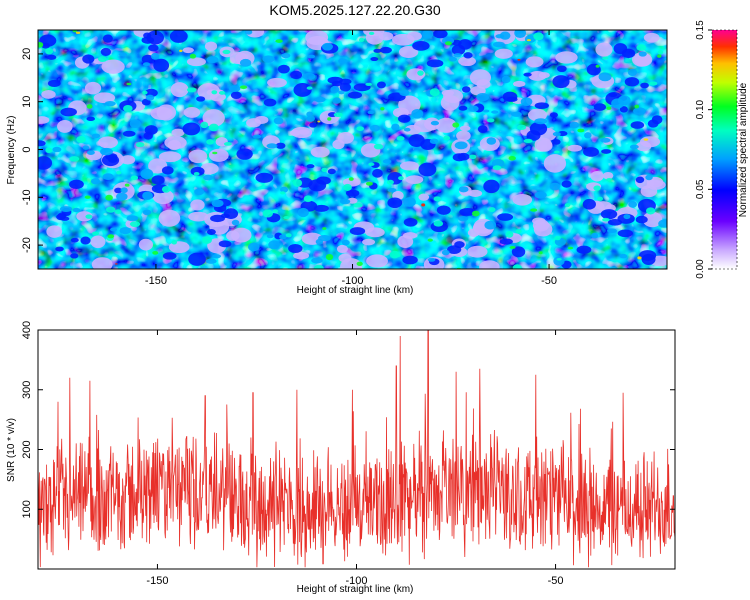 This screenshot has width=750, height=600. What do you see at coordinates (27, 245) in the screenshot?
I see `heatmap-y-tick-label: -20` at bounding box center [27, 245].